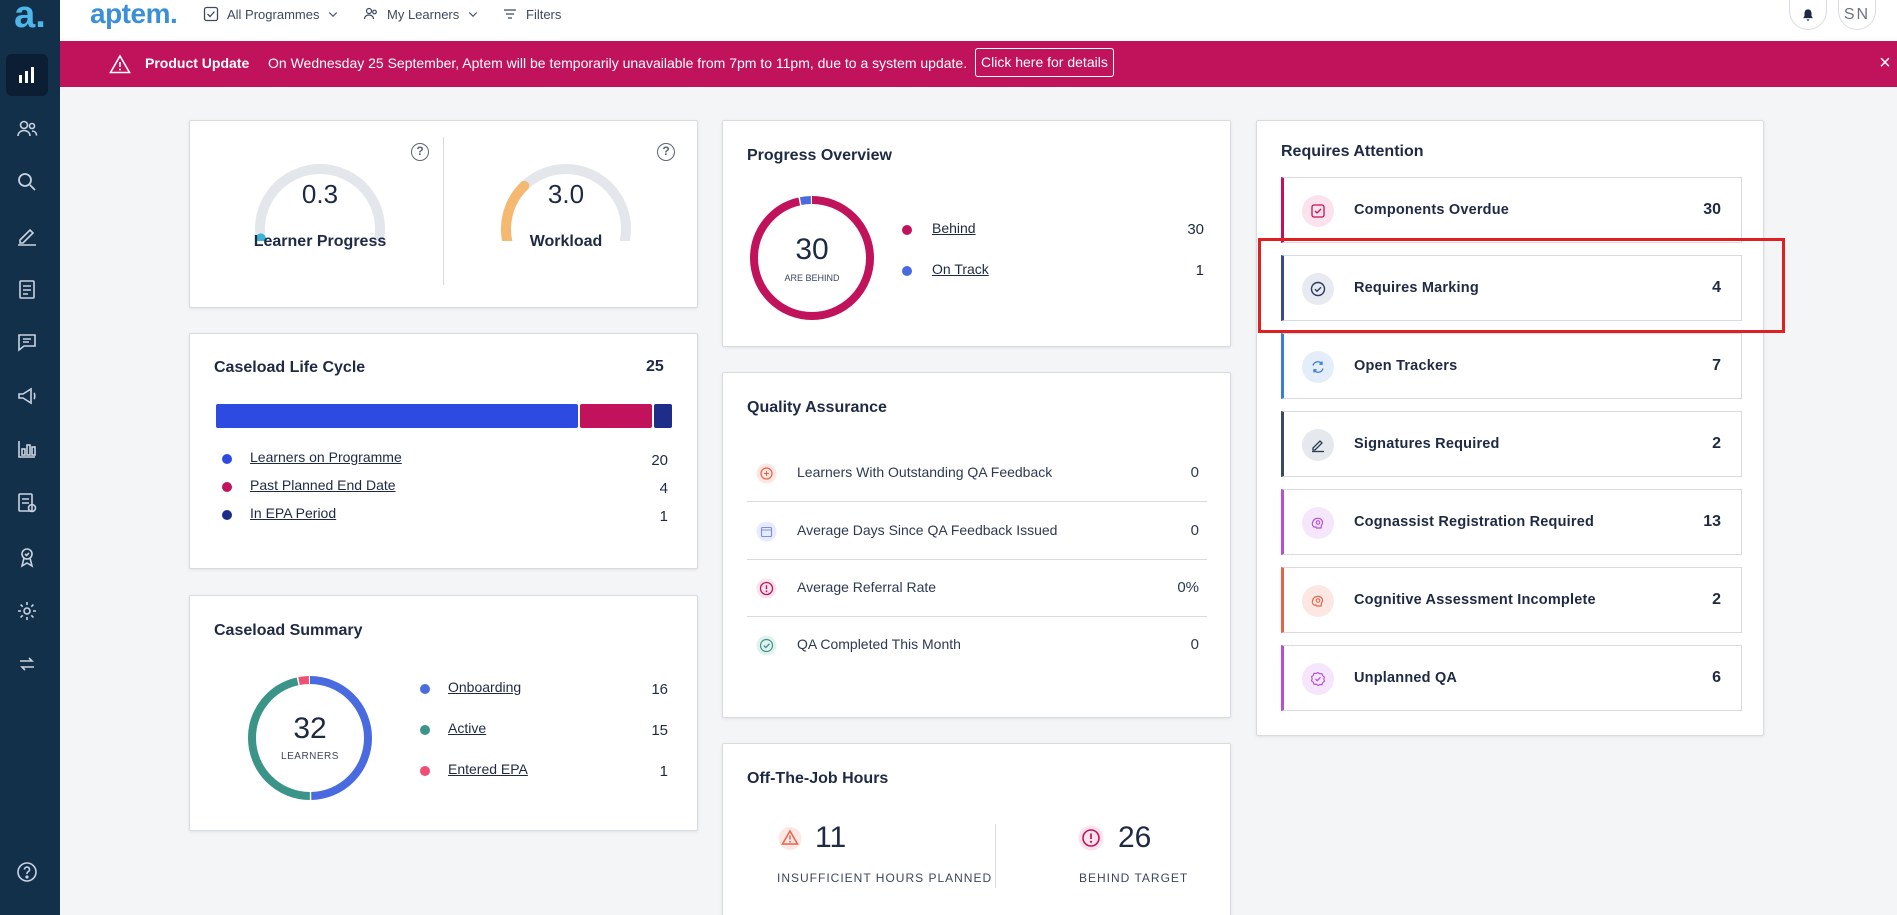 The height and width of the screenshot is (915, 1897). Describe the element at coordinates (1091, 838) in the screenshot. I see `alert-icon` at that location.